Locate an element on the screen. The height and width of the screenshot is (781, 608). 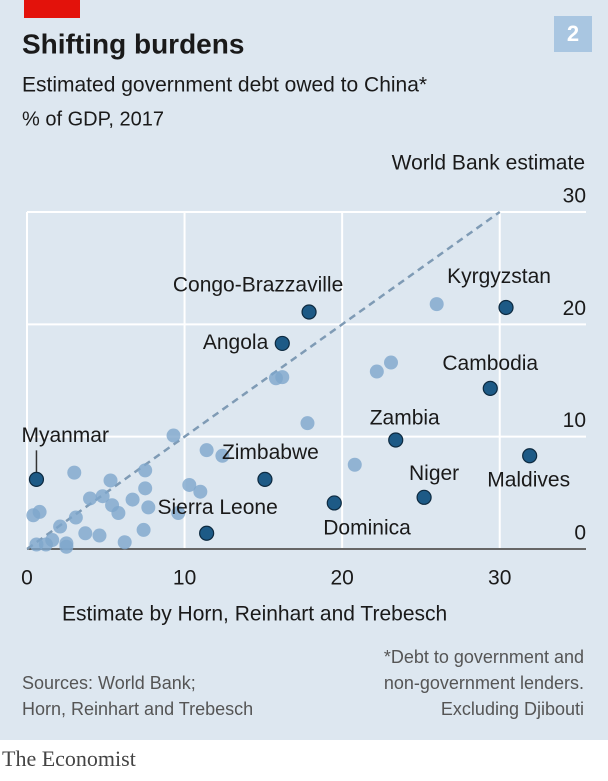
note: *Debt to government and is located at coordinates (484, 657).